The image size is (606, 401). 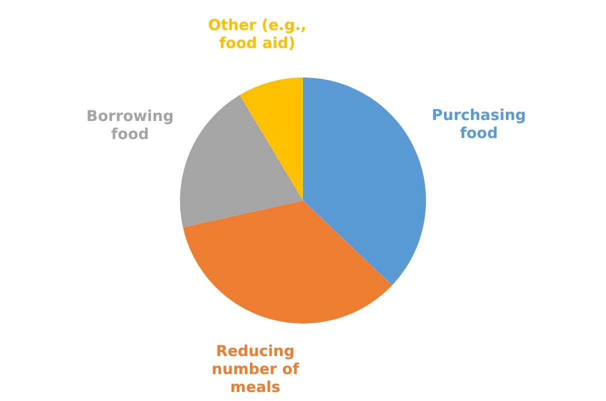 I want to click on slice-label: Purchasing food, so click(x=479, y=124).